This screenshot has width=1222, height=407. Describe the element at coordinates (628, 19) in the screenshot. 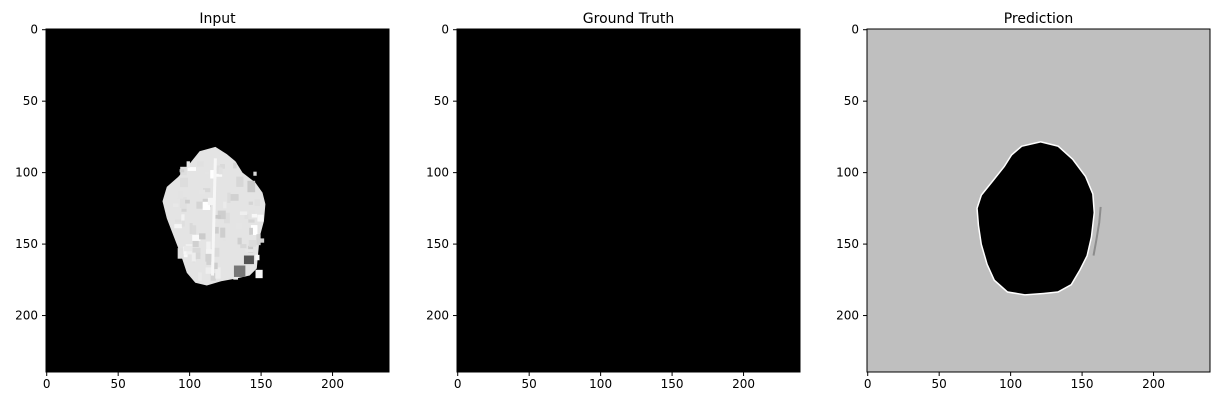

I see `panel-title: Ground Truth` at that location.